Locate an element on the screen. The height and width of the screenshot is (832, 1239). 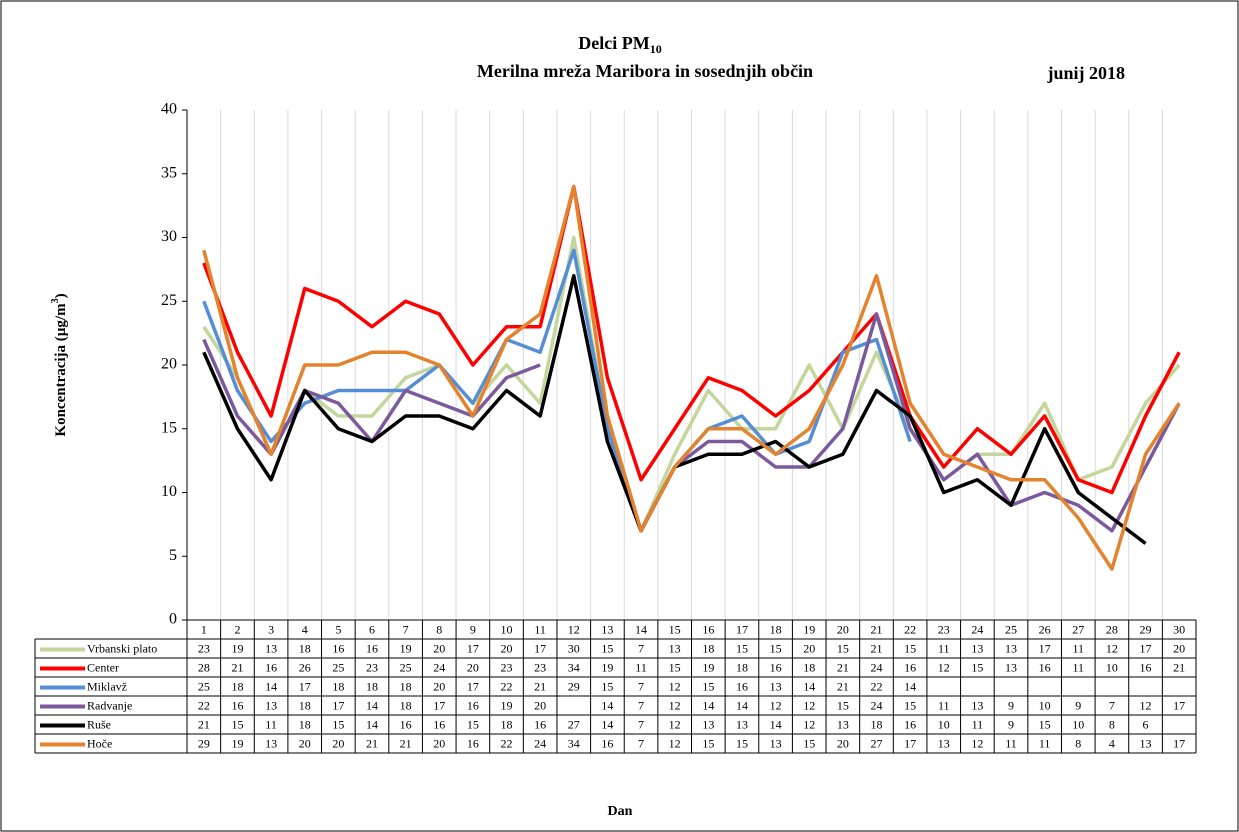
table-value: 8 is located at coordinates (1078, 743).